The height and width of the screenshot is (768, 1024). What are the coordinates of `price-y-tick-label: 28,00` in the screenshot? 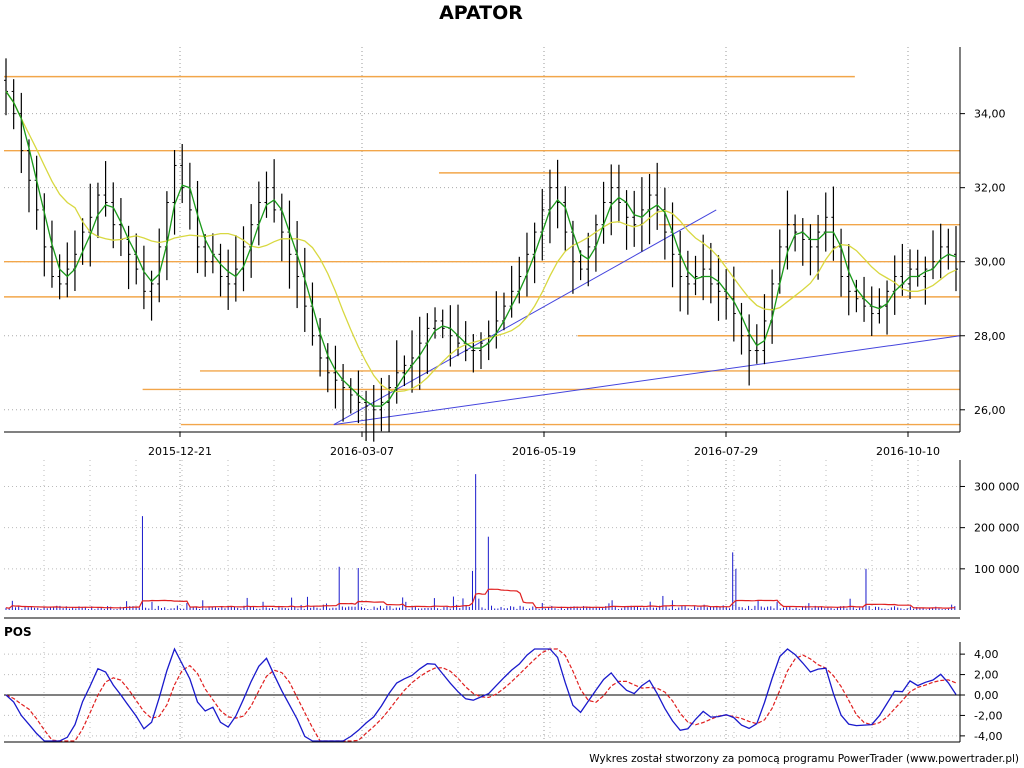 It's located at (990, 336).